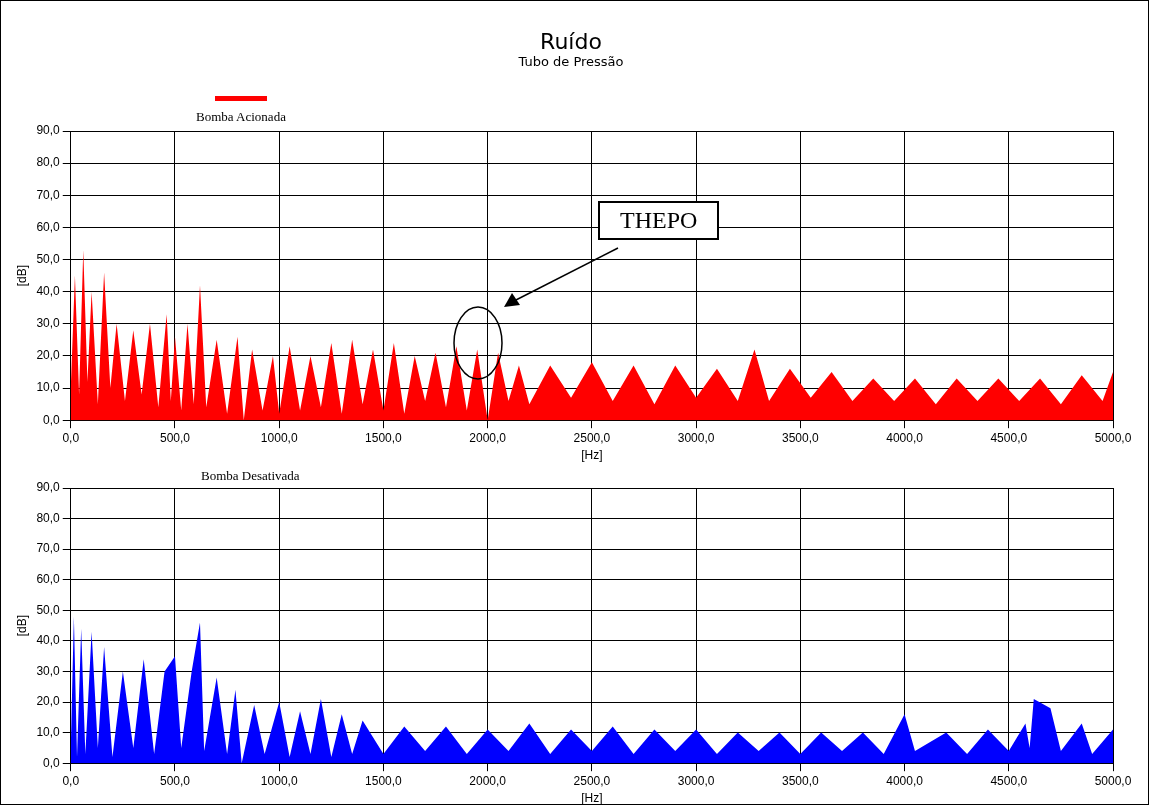 The height and width of the screenshot is (805, 1149). I want to click on chart-title: Bomba Desativada, so click(250, 476).